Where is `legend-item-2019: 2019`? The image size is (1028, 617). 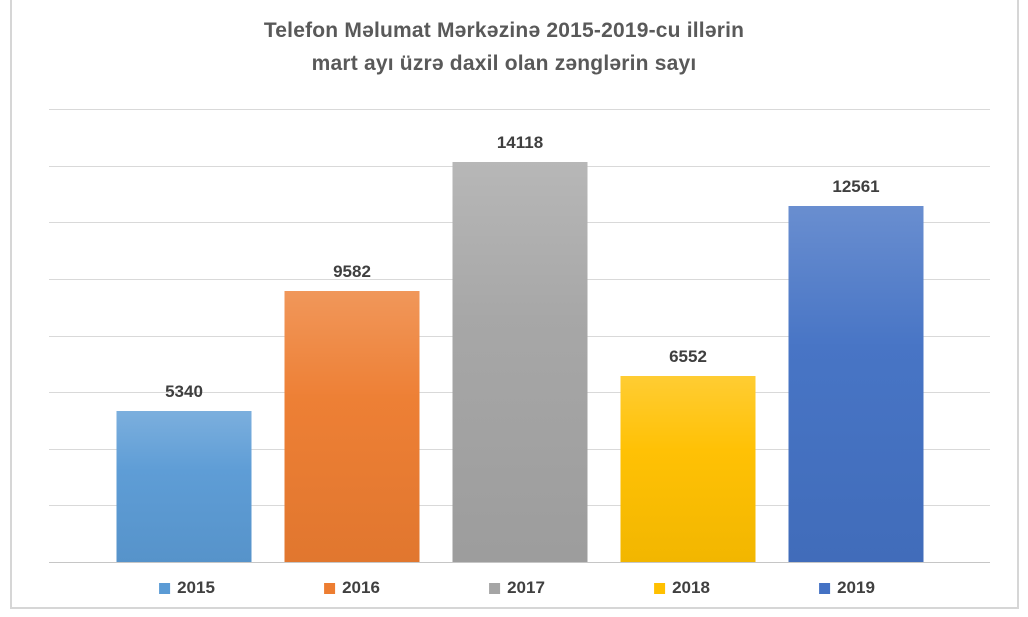
legend-item-2019: 2019 is located at coordinates (847, 588).